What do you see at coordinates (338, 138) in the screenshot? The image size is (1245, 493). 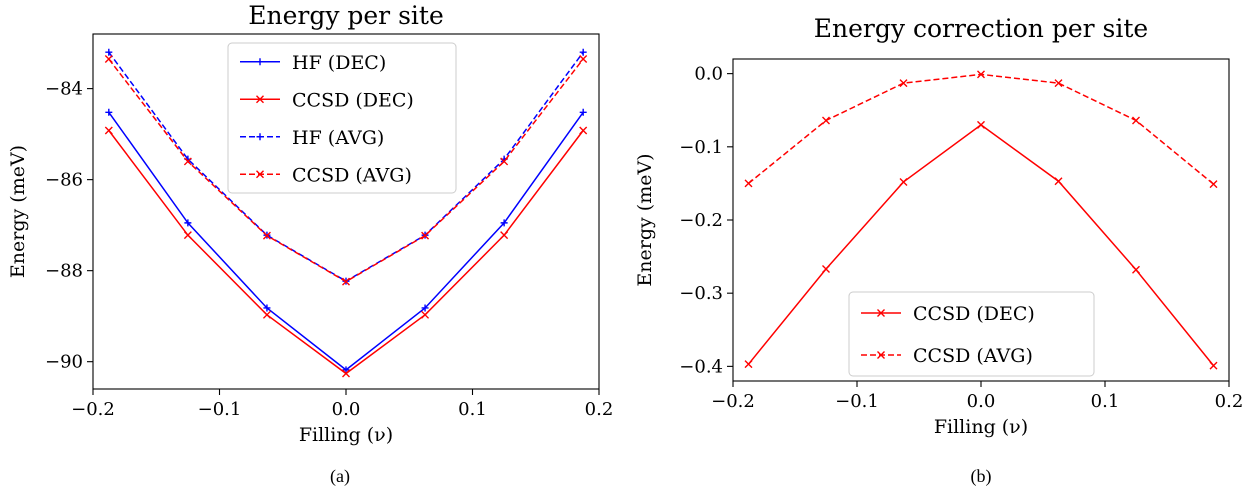 I see `legend-label: HF (AVG)` at bounding box center [338, 138].